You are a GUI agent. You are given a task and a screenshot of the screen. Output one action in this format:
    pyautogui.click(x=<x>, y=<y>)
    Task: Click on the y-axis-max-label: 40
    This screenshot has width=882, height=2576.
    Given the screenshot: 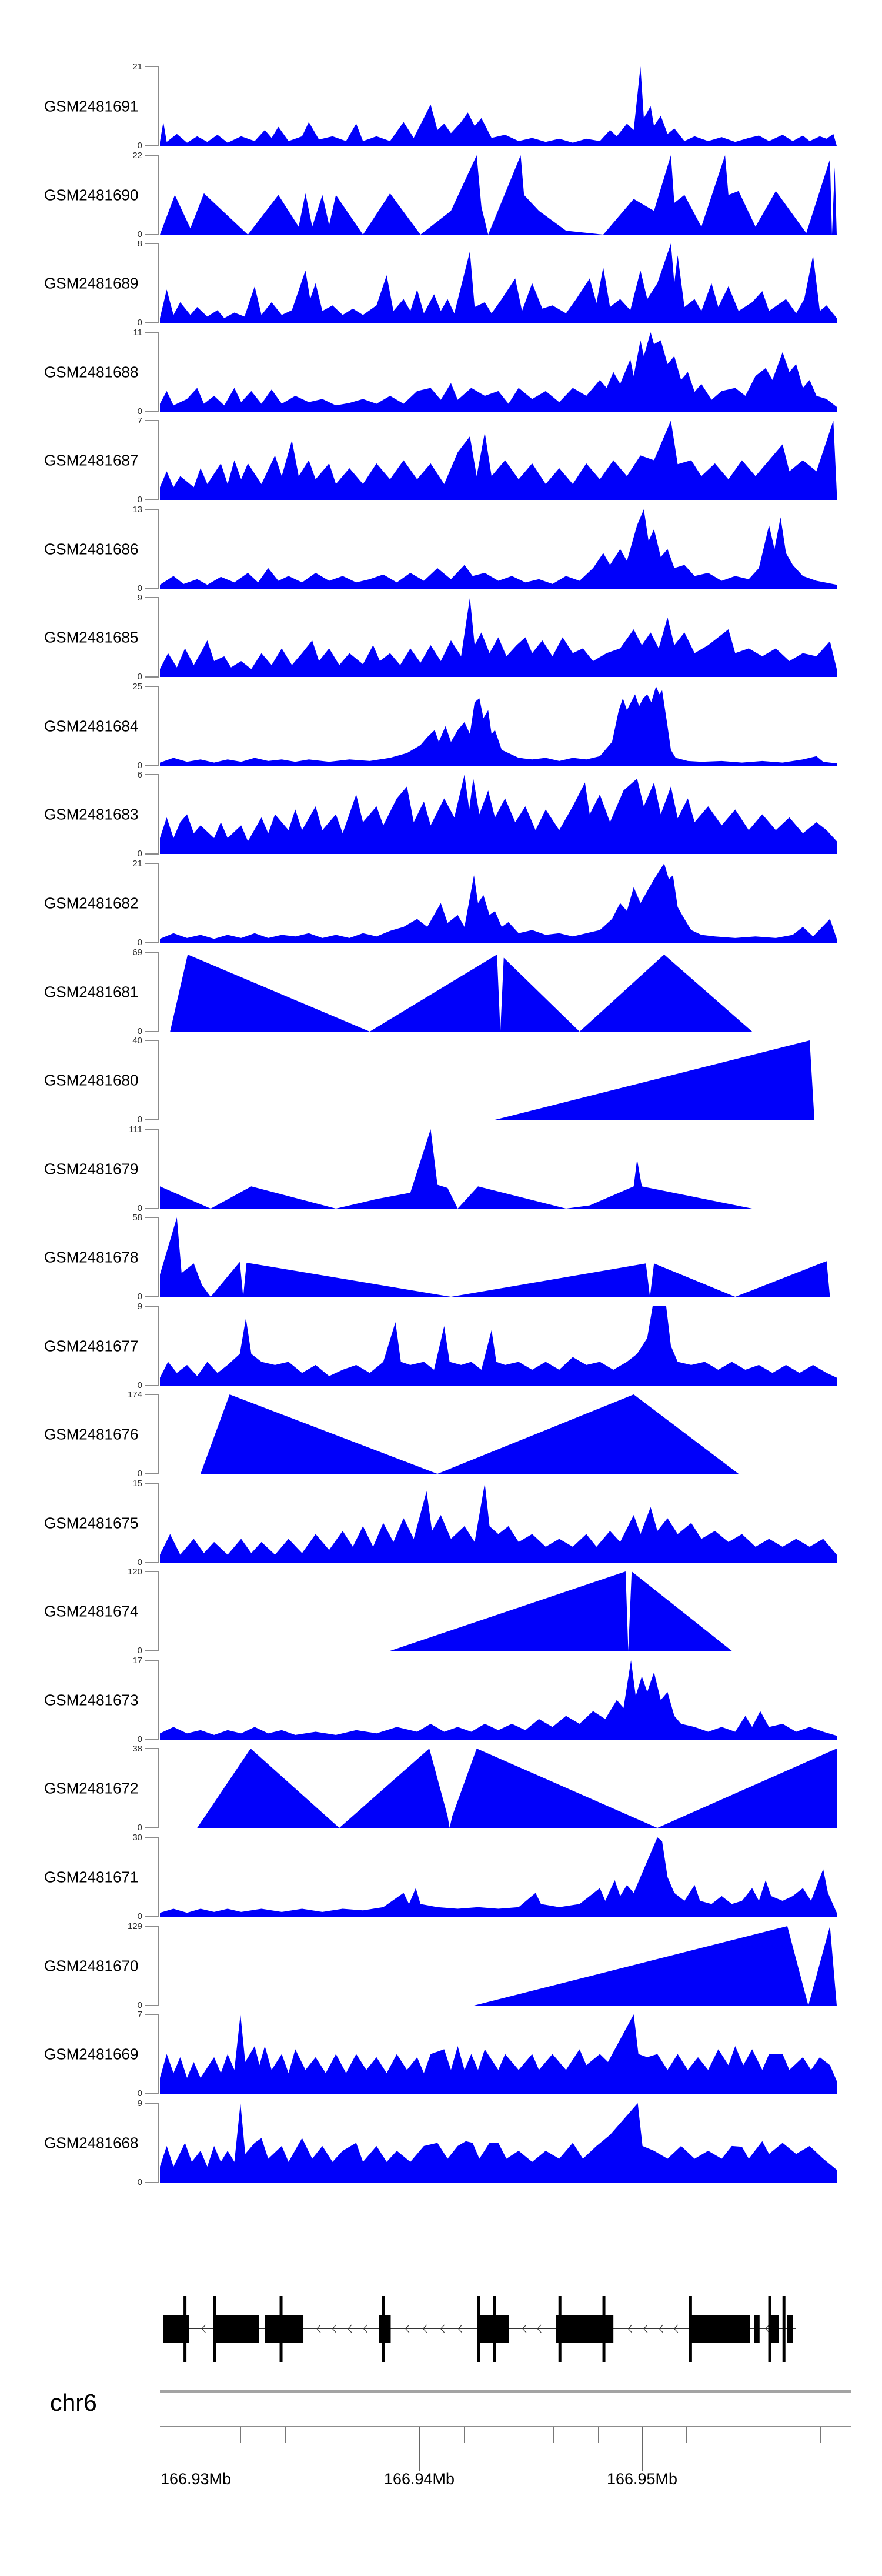 What is the action you would take?
    pyautogui.click(x=137, y=1041)
    